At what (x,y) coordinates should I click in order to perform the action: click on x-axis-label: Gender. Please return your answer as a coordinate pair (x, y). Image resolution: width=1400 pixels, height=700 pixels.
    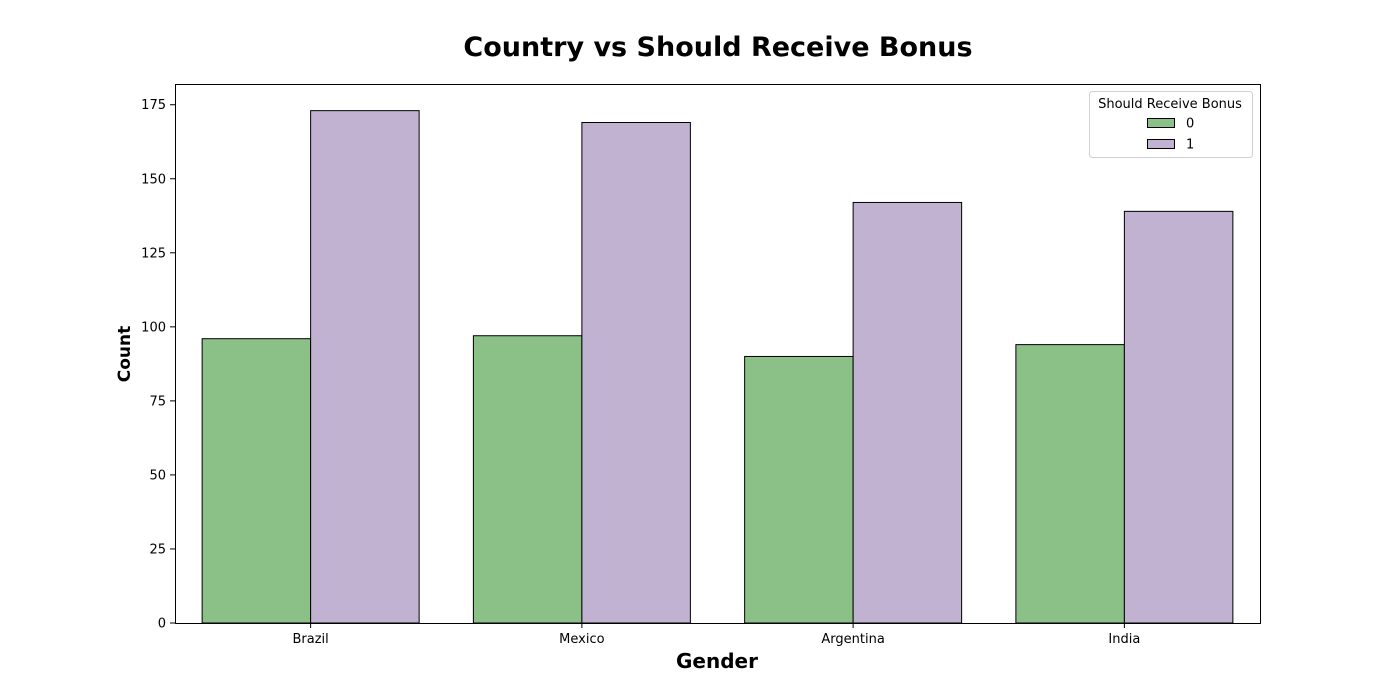
    Looking at the image, I should click on (717, 661).